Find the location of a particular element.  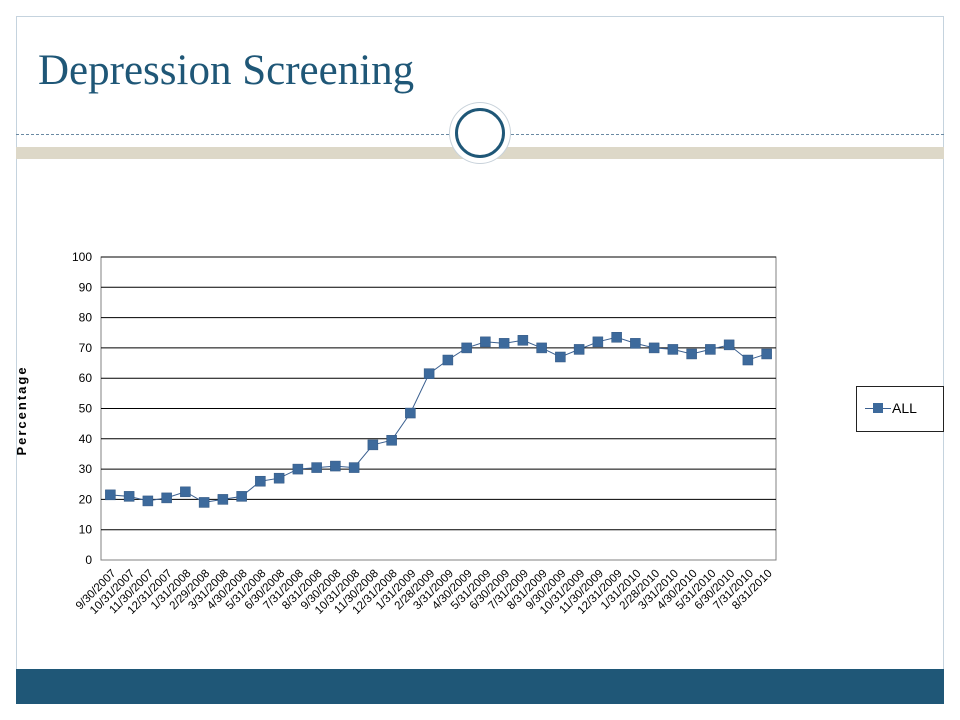

y-tick-label: 90 is located at coordinates (86, 287).